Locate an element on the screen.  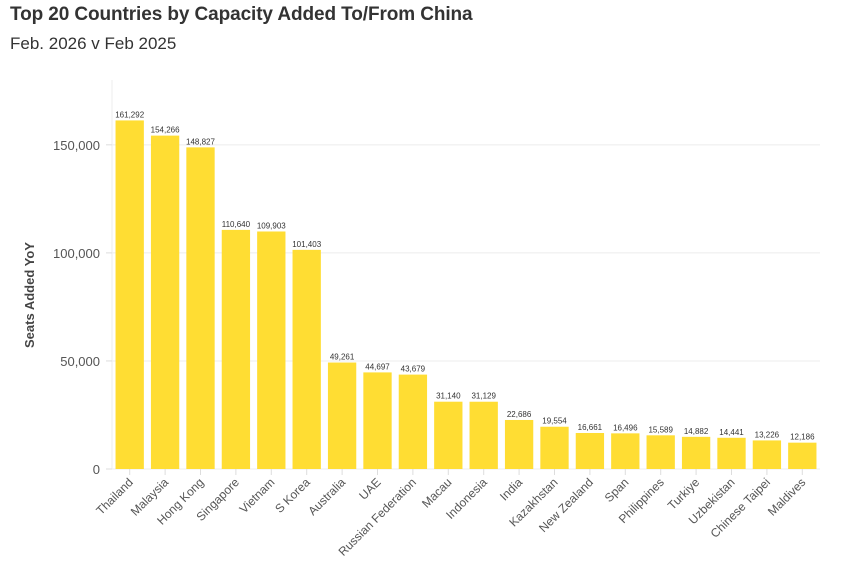
data-label: 161,292 is located at coordinates (129, 114).